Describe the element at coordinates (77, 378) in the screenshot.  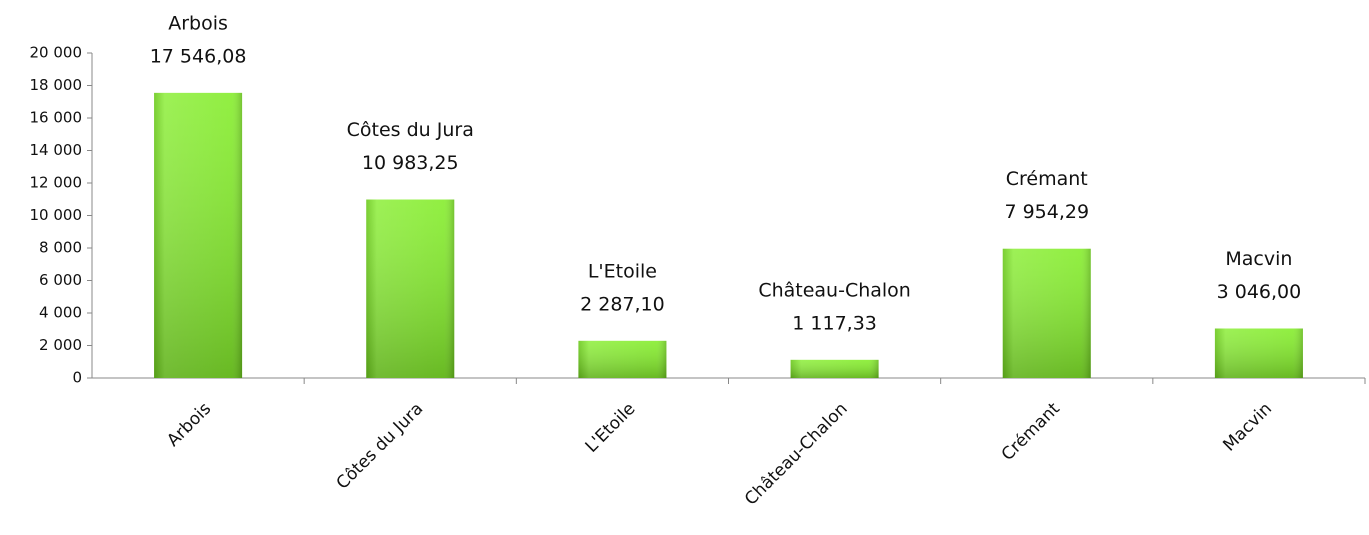
I see `y-tick-label: 0` at that location.